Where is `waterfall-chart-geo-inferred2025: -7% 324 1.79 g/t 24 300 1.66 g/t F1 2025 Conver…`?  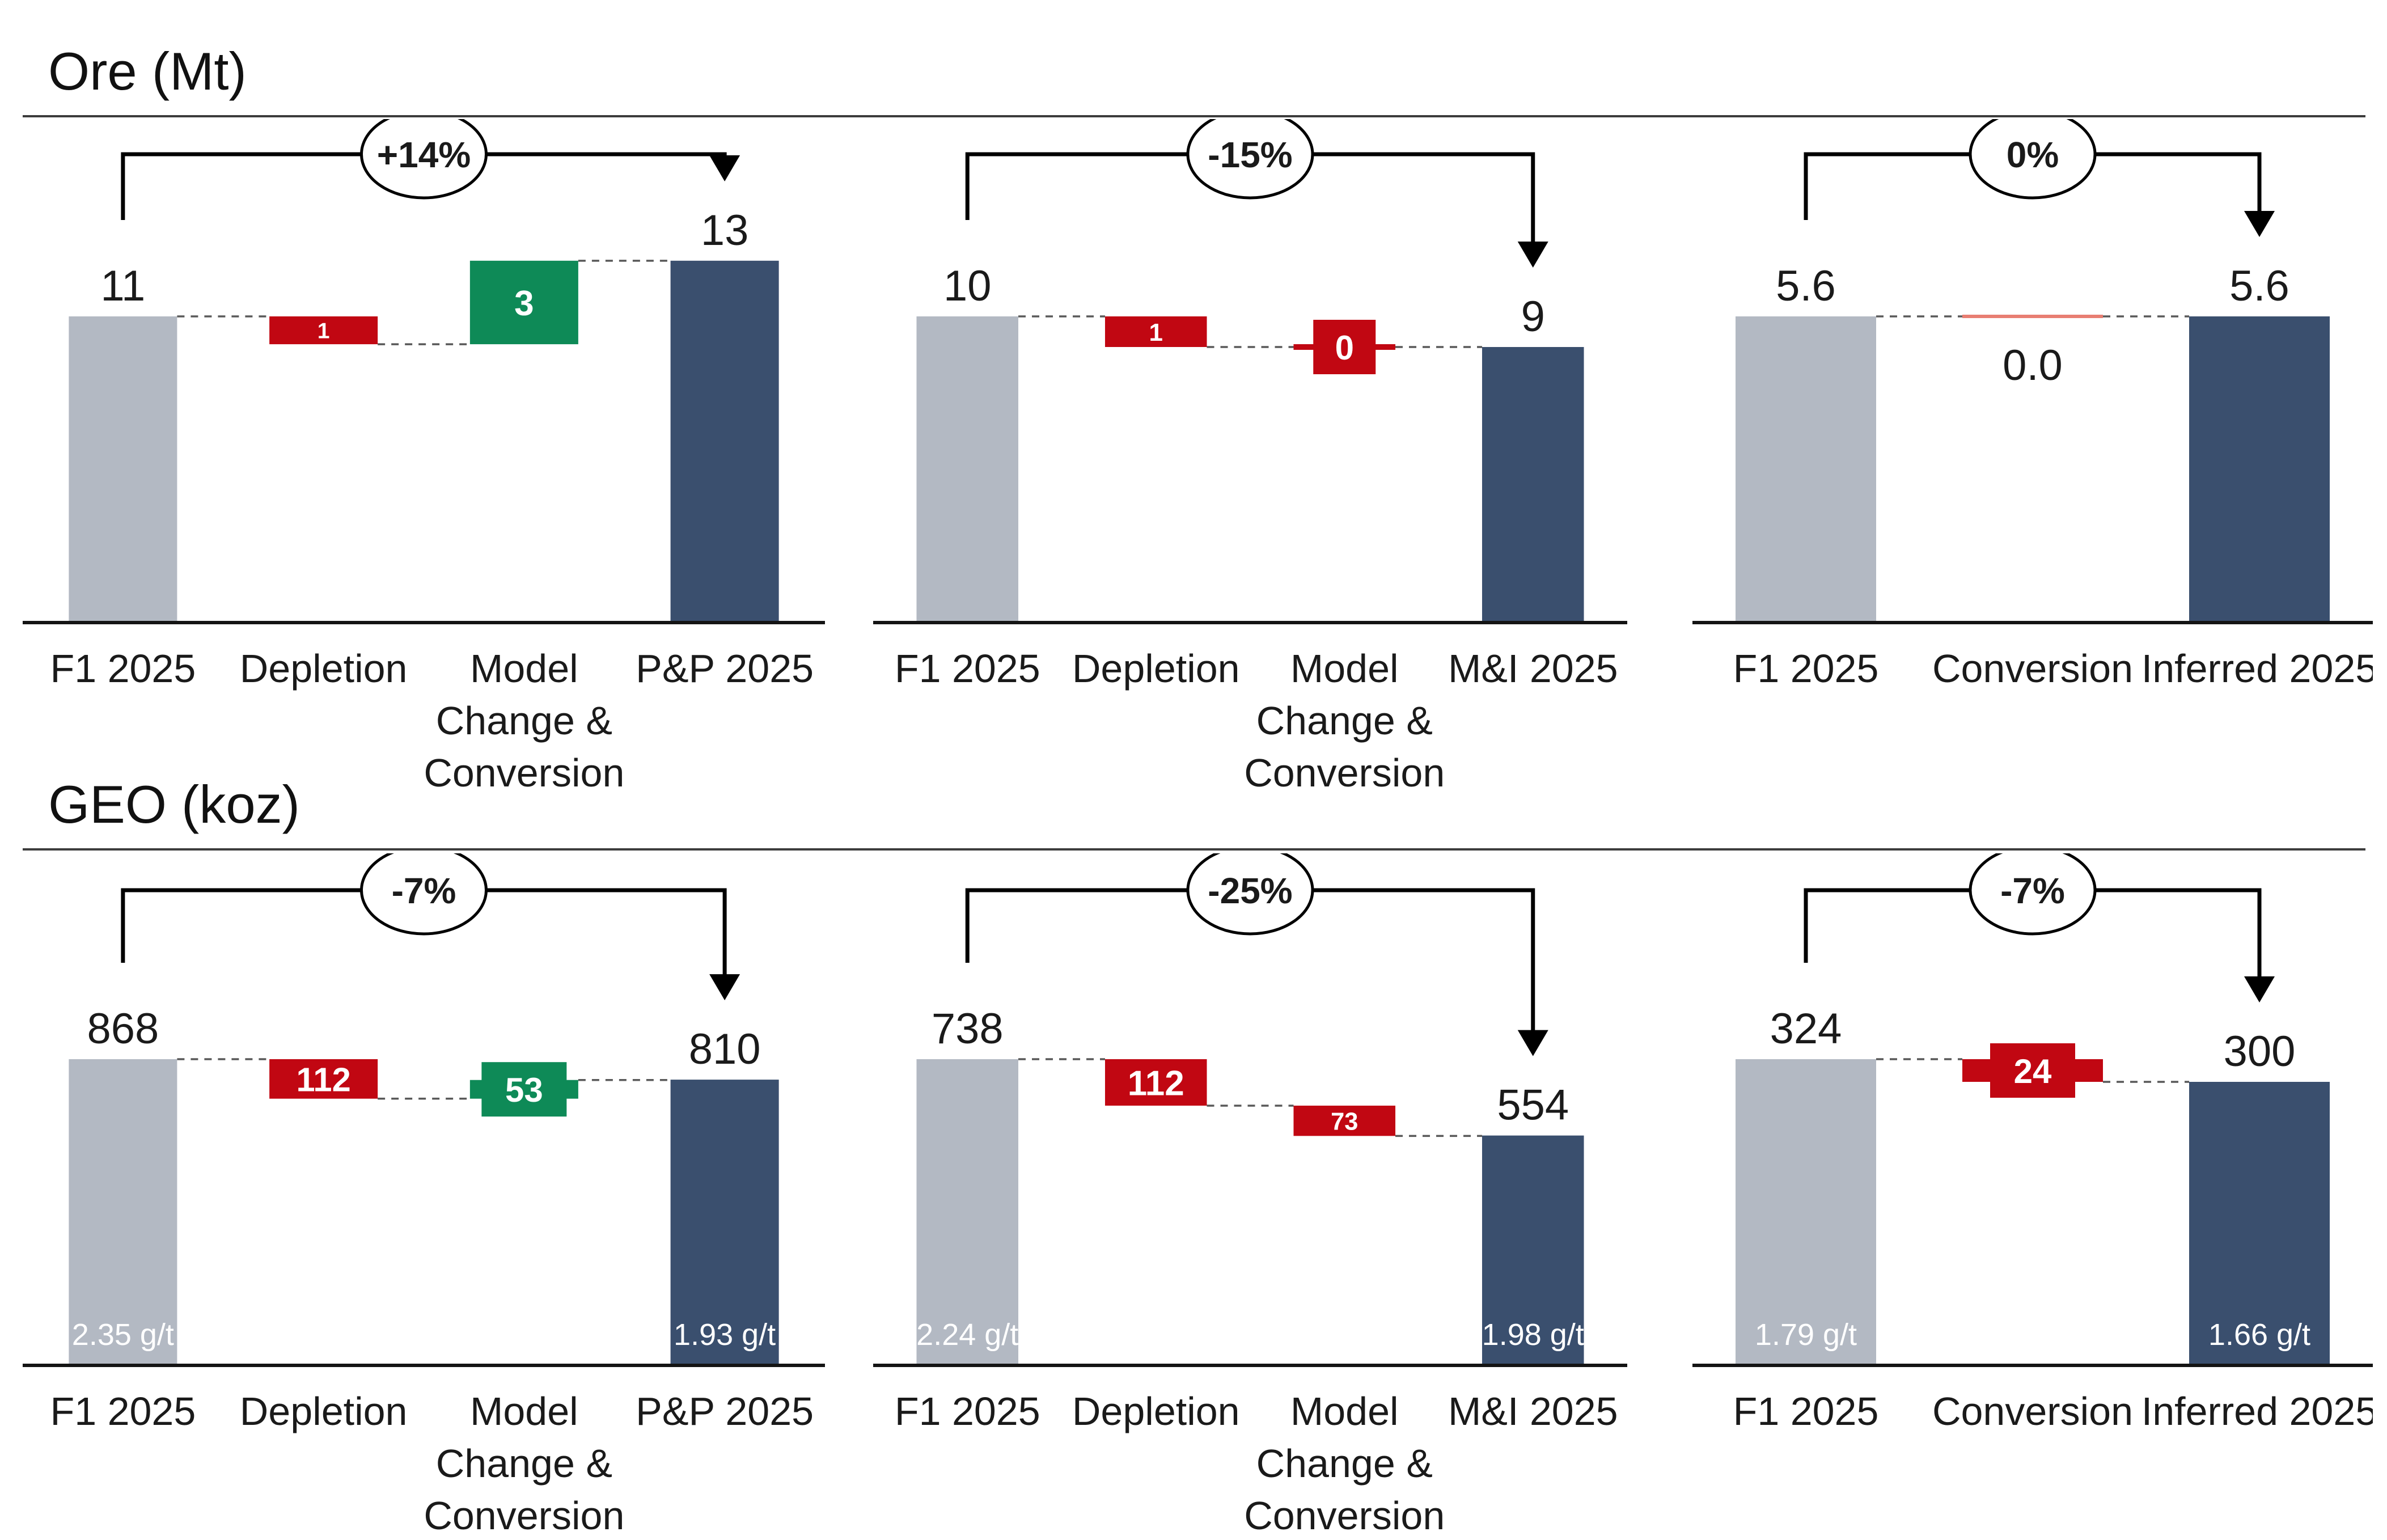 waterfall-chart-geo-inferred2025: -7% 324 1.79 g/t 24 300 1.66 g/t F1 2025 Conver… is located at coordinates (2034, 1191).